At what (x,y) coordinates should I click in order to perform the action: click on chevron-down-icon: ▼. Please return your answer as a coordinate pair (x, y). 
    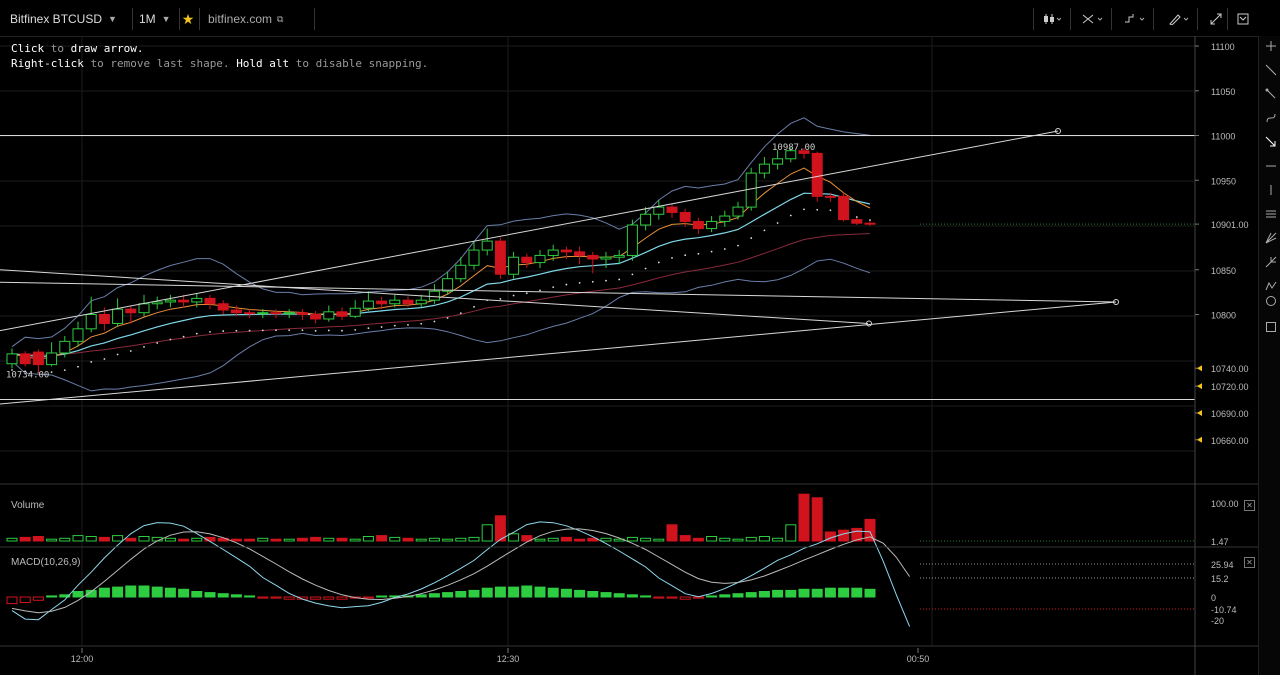
    Looking at the image, I should click on (166, 19).